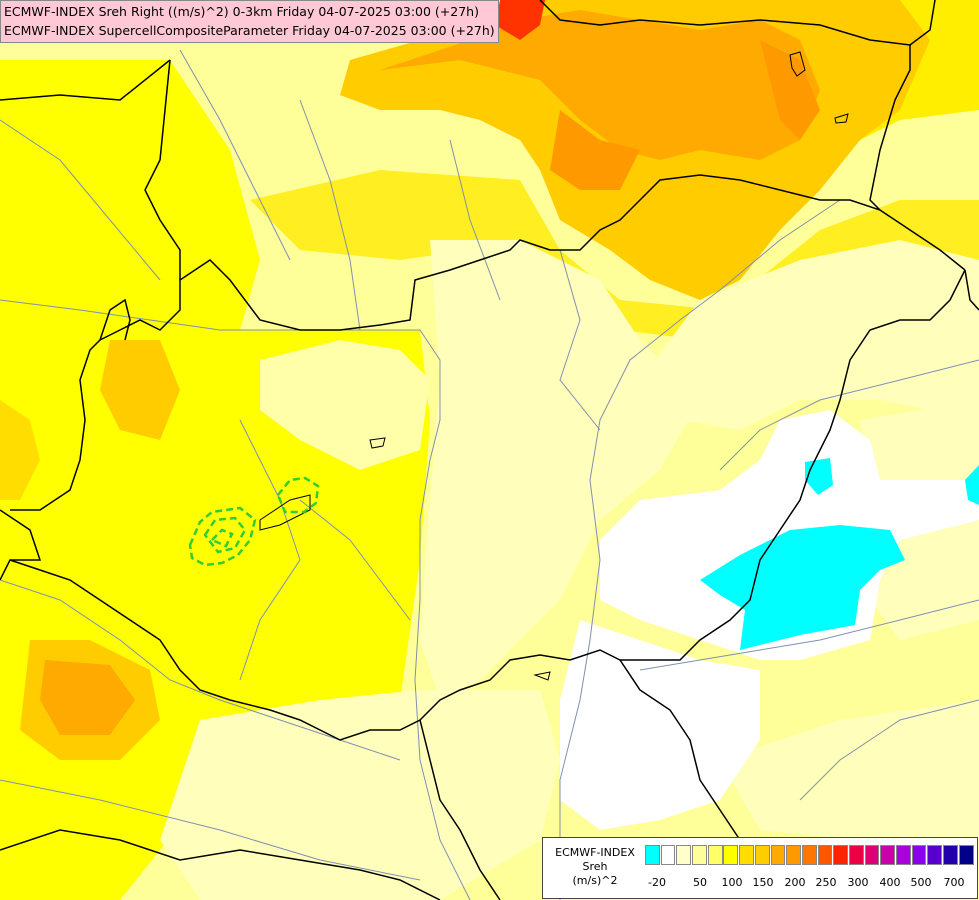 The height and width of the screenshot is (900, 979). What do you see at coordinates (826, 882) in the screenshot?
I see `legend-tick-label: 250` at bounding box center [826, 882].